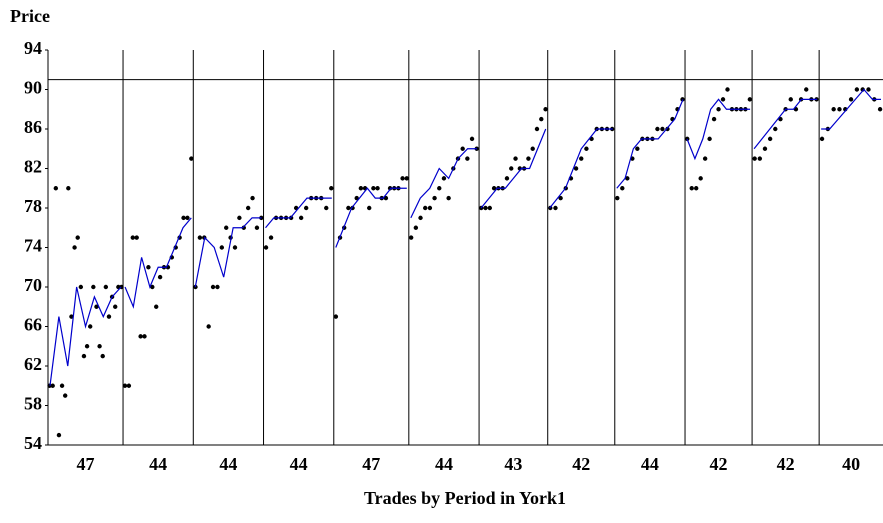 The image size is (883, 523). Describe the element at coordinates (30, 16) in the screenshot. I see `y-axis-title: Price` at that location.